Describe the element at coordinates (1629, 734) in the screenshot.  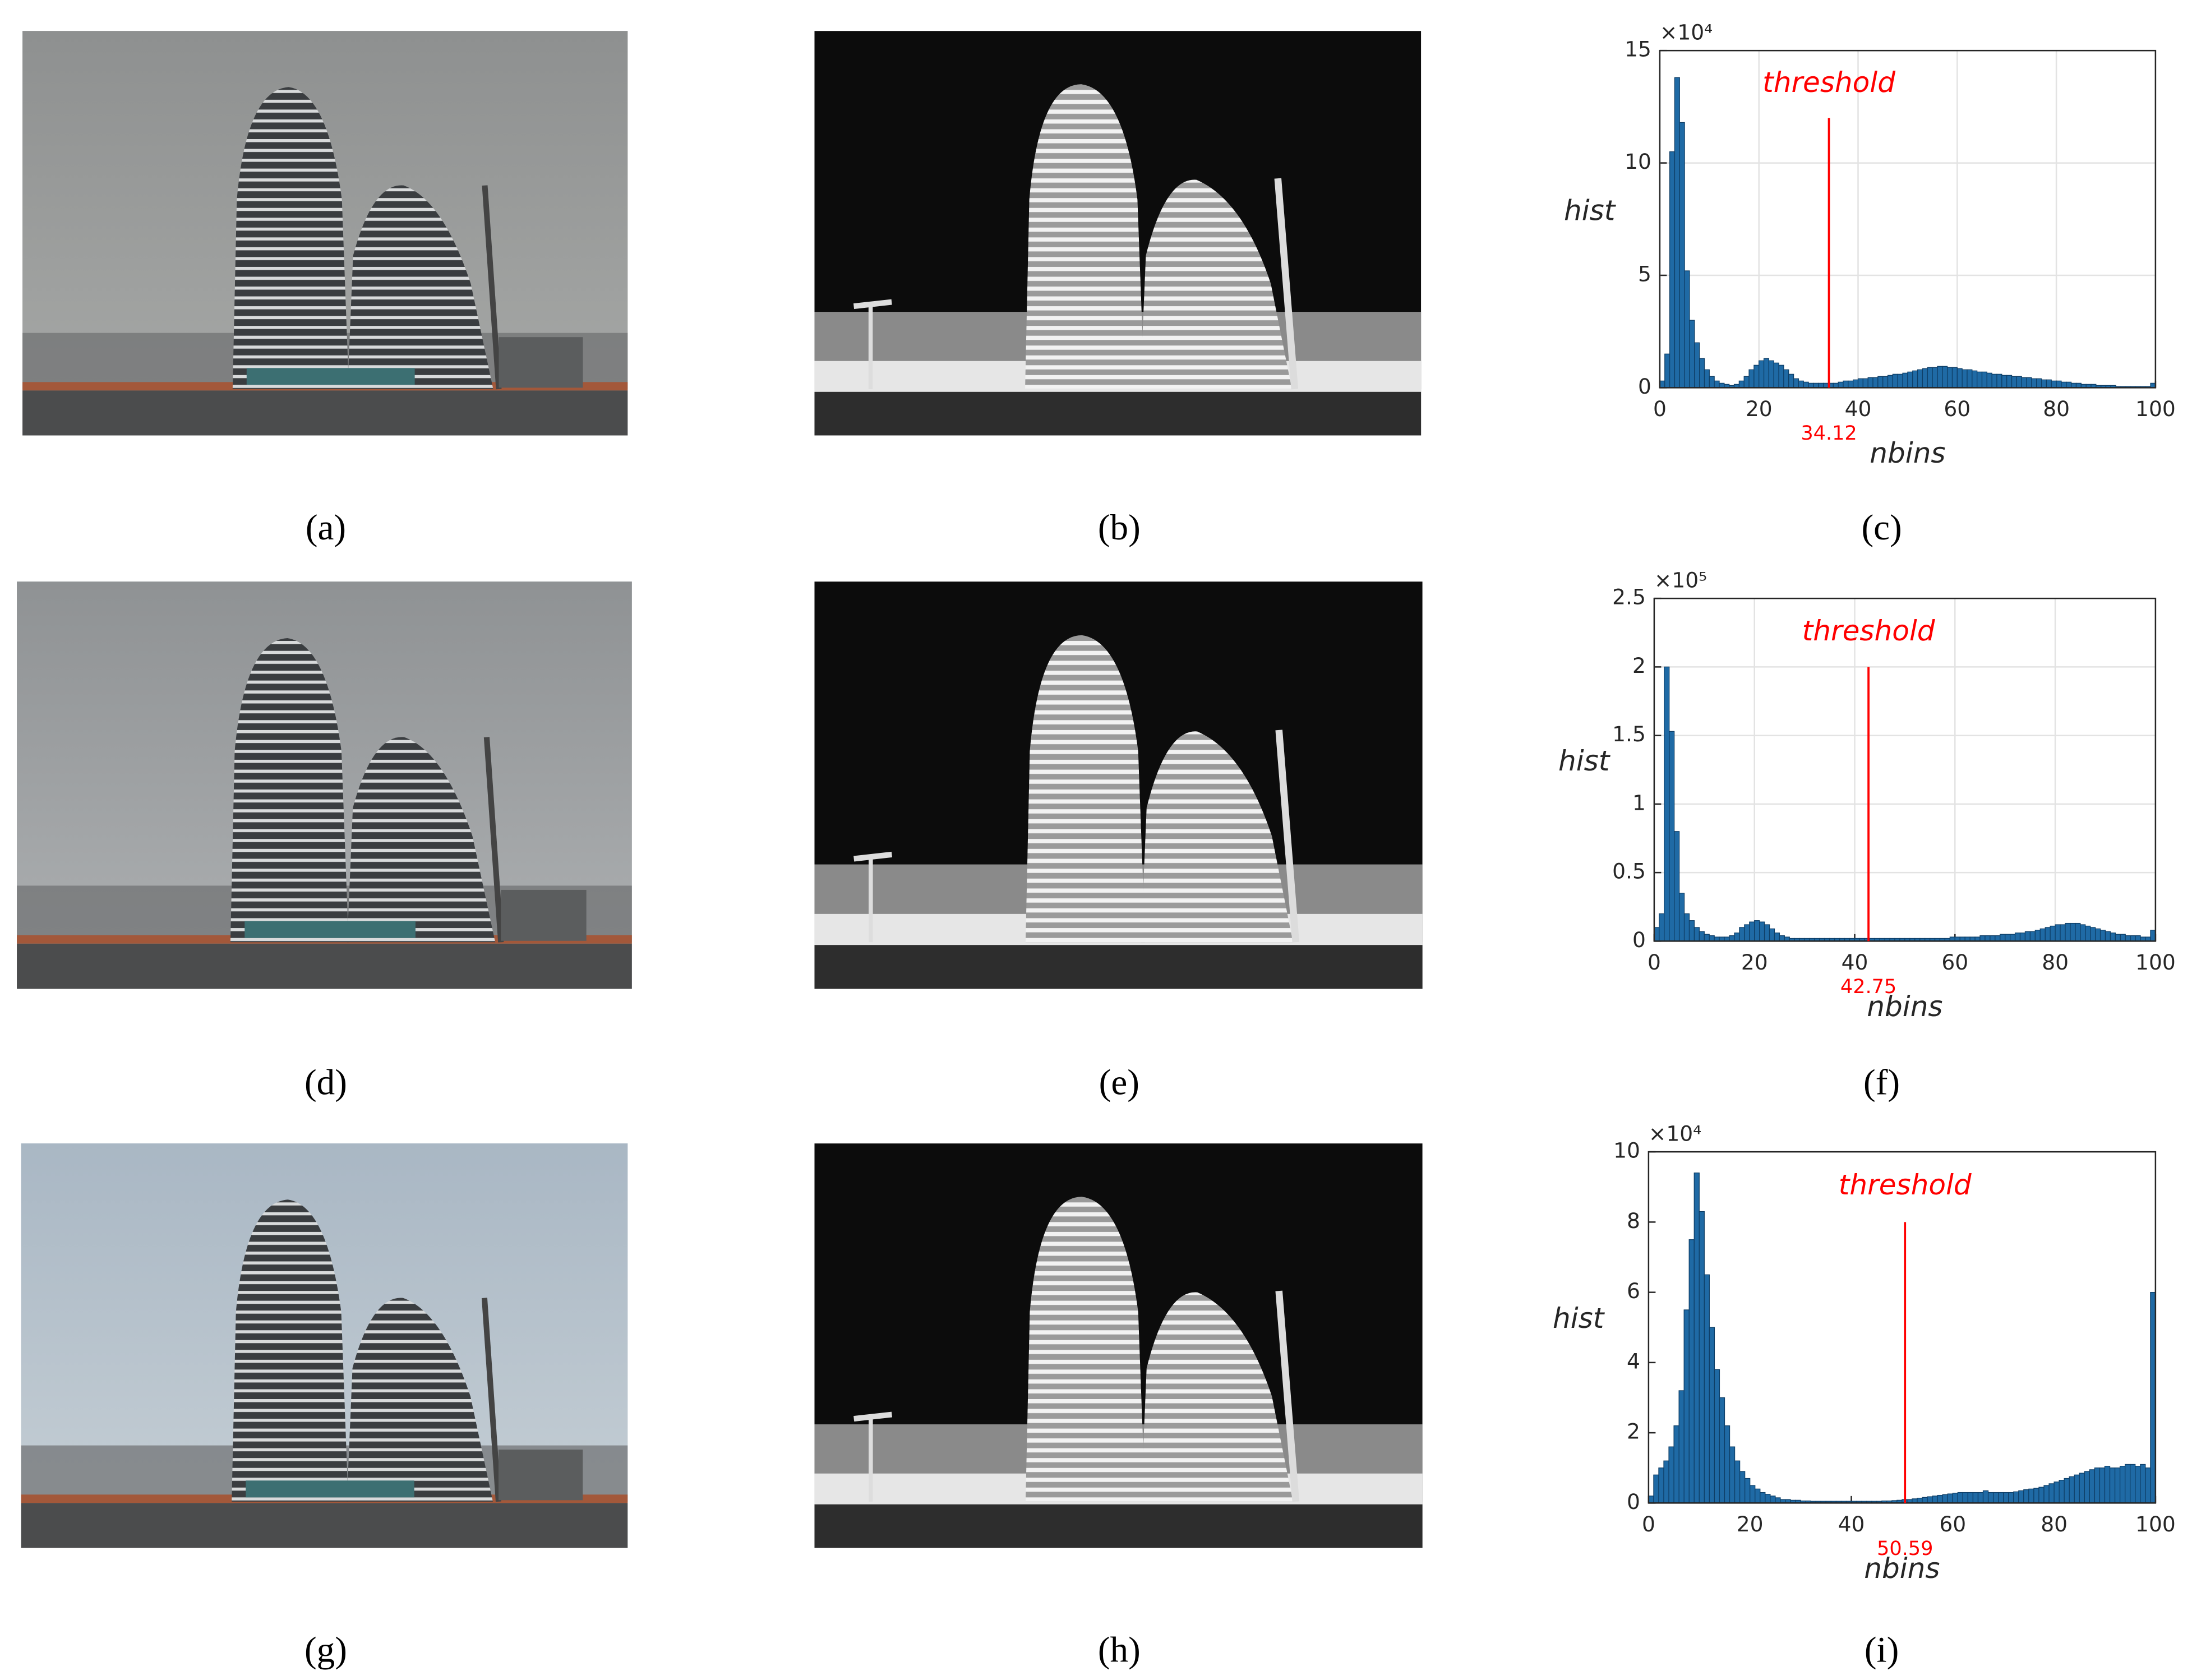
I see `y-tick-label: 1.5` at that location.